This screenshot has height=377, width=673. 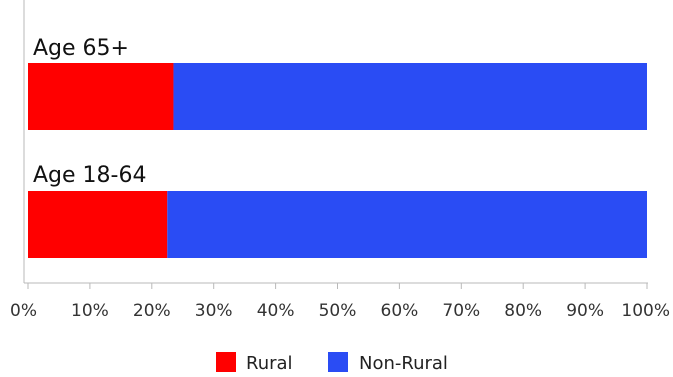 I want to click on x-tick-label: 10%, so click(x=90, y=311).